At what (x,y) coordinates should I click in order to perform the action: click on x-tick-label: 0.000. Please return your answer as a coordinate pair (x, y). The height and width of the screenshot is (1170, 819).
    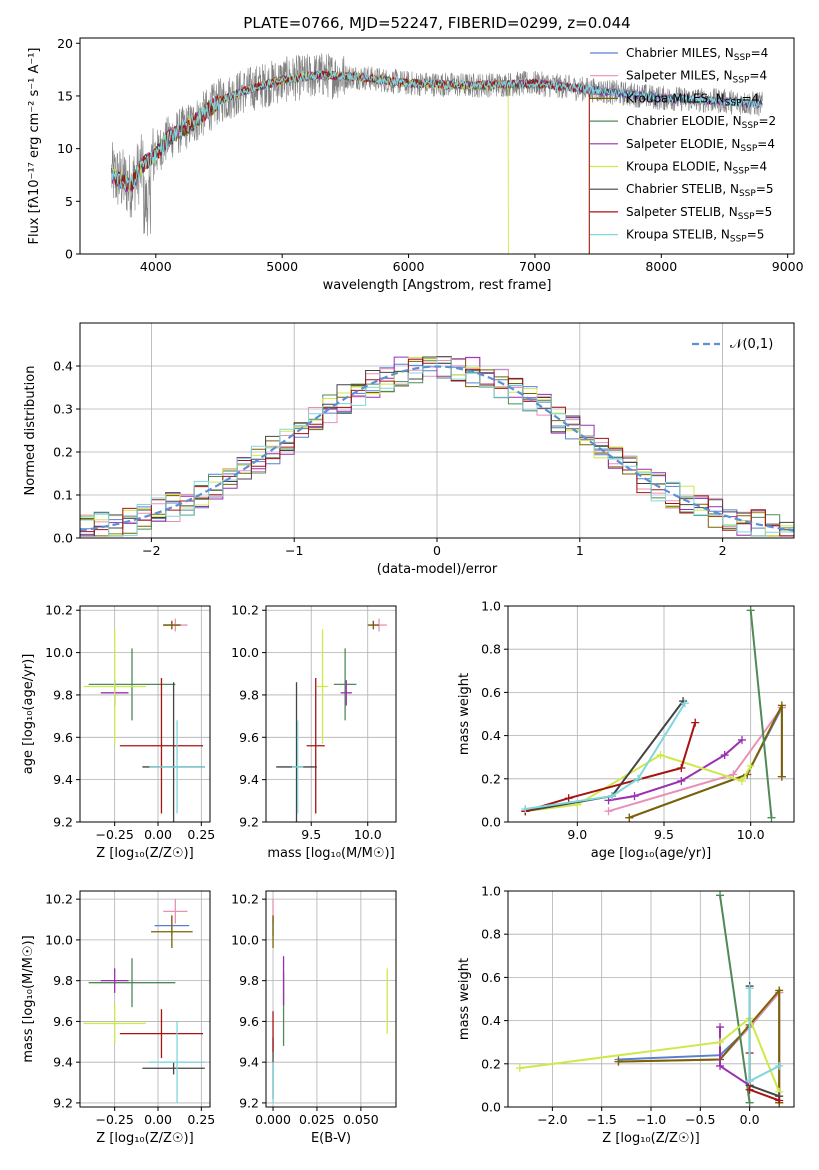
    Looking at the image, I should click on (273, 1119).